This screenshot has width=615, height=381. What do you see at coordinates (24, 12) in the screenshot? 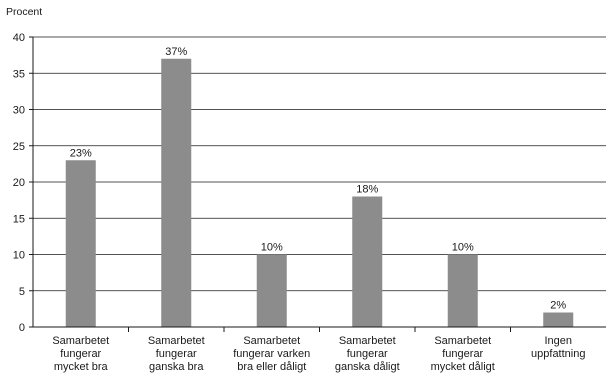
I see `y-axis-title: Procent` at bounding box center [24, 12].